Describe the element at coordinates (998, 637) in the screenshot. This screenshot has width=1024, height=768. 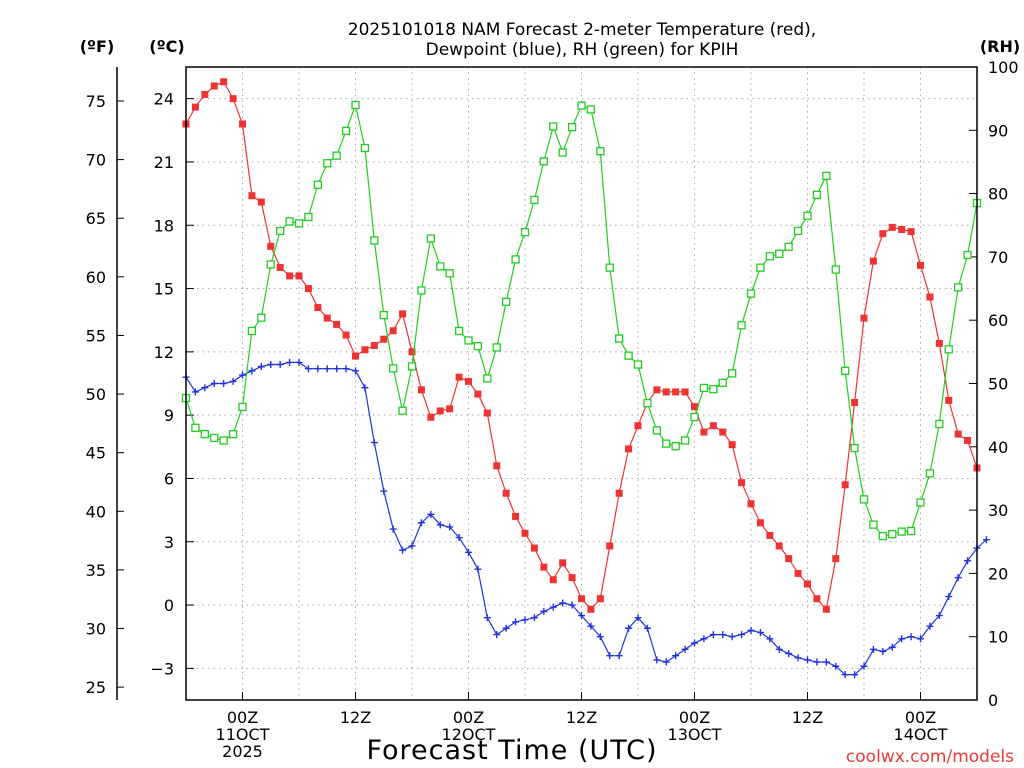
I see `rh-tick-label: 10` at that location.